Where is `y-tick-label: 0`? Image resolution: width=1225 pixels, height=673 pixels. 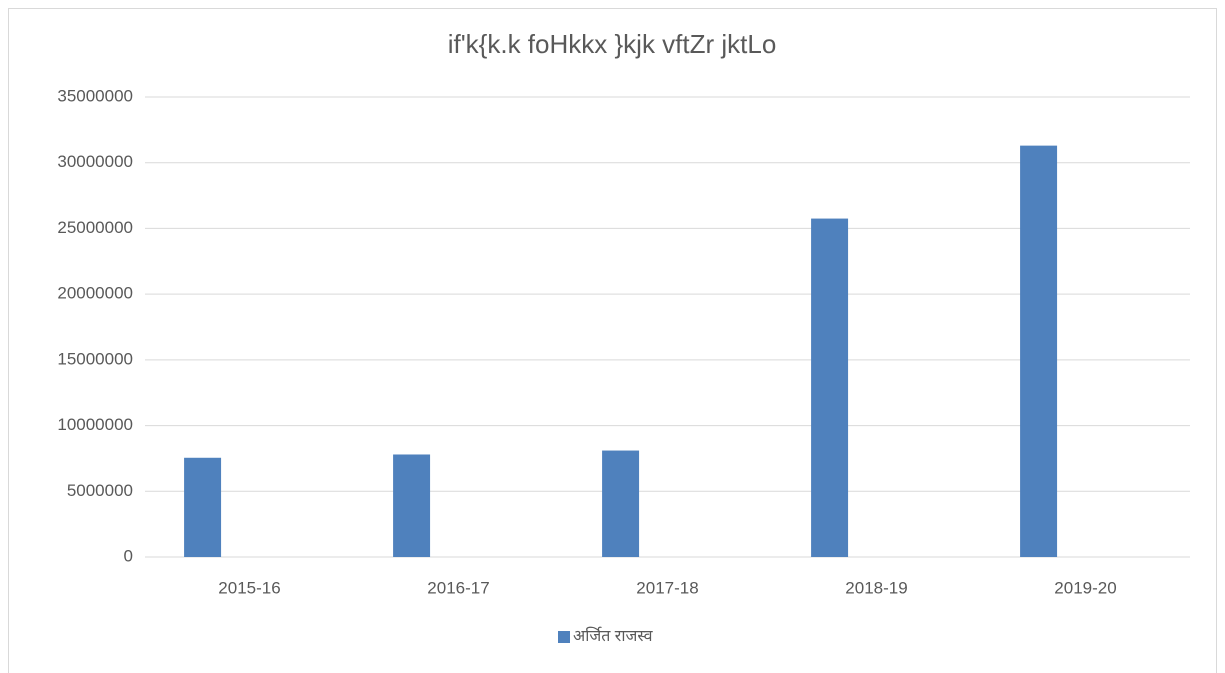 y-tick-label: 0 is located at coordinates (128, 555).